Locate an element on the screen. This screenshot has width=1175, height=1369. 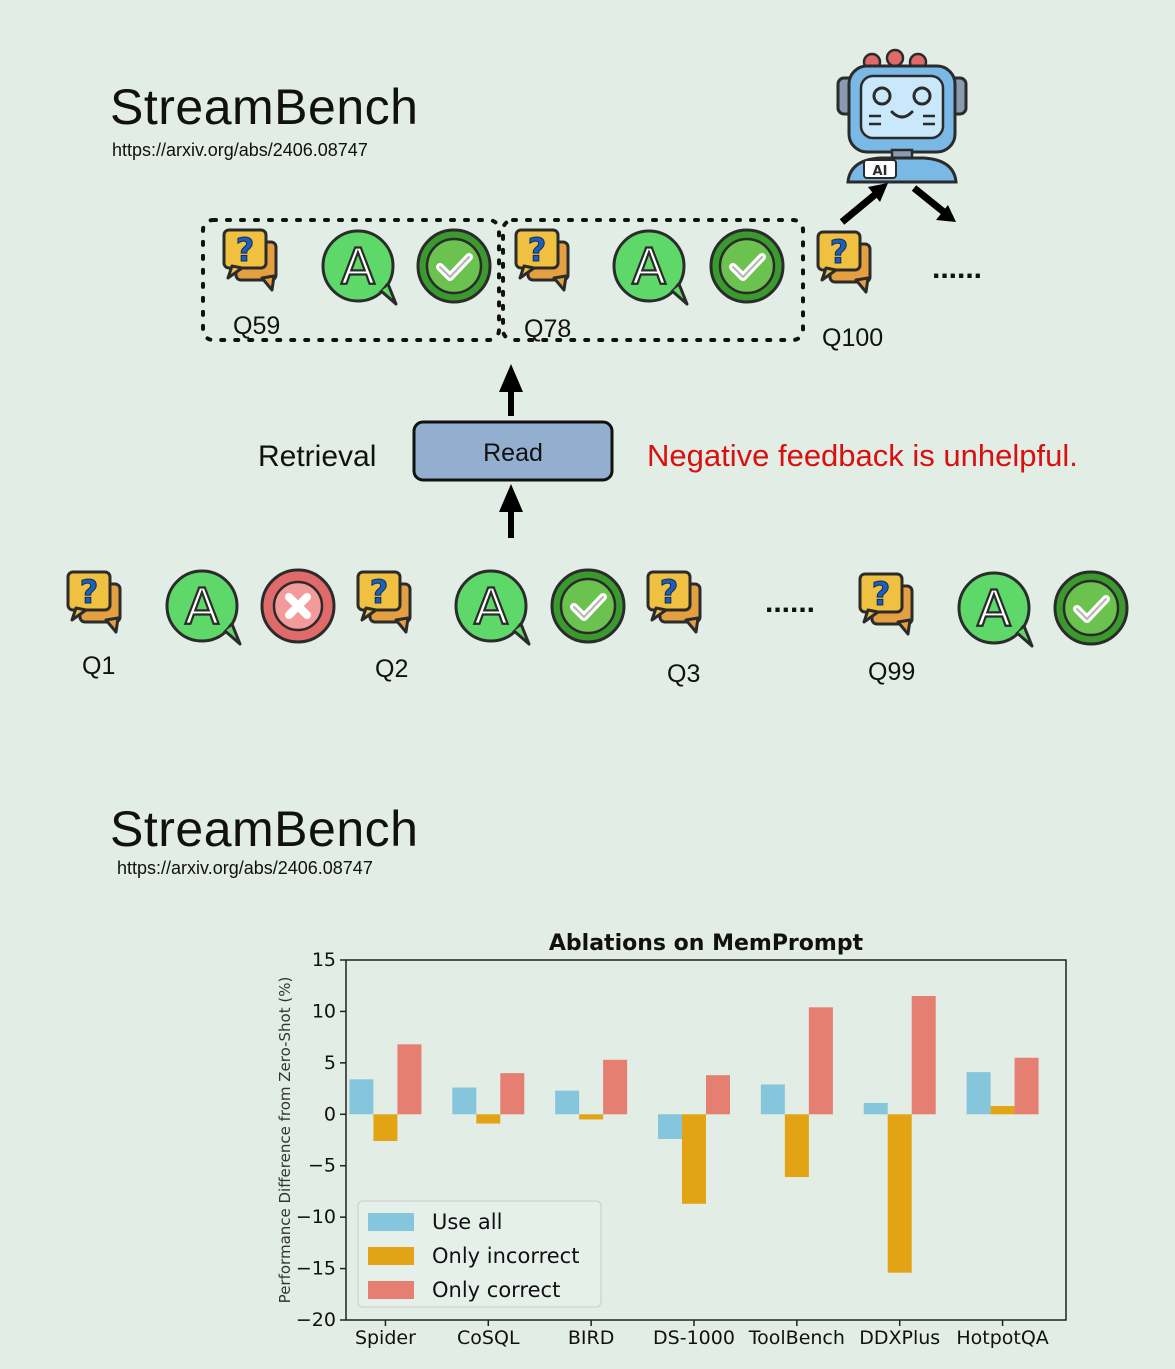
y-tick-label: 0 is located at coordinates (330, 1114).